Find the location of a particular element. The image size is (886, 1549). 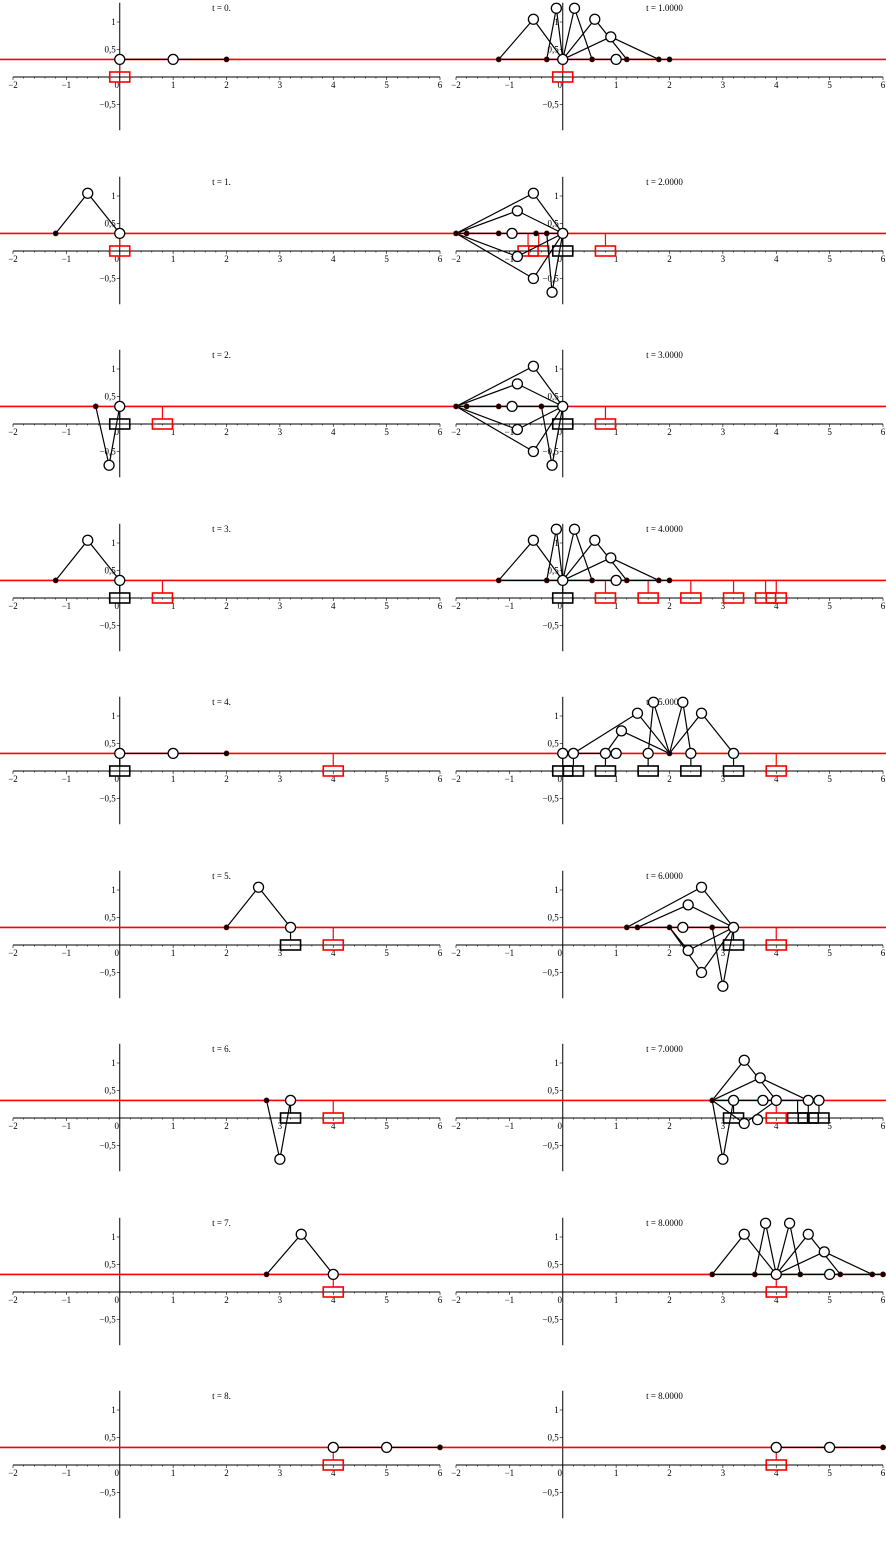

panel-svg: t = 1.0000 −2 −1 0 1 2 3 4 5 6 −0,5 0,5 1 is located at coordinates (664, 66).